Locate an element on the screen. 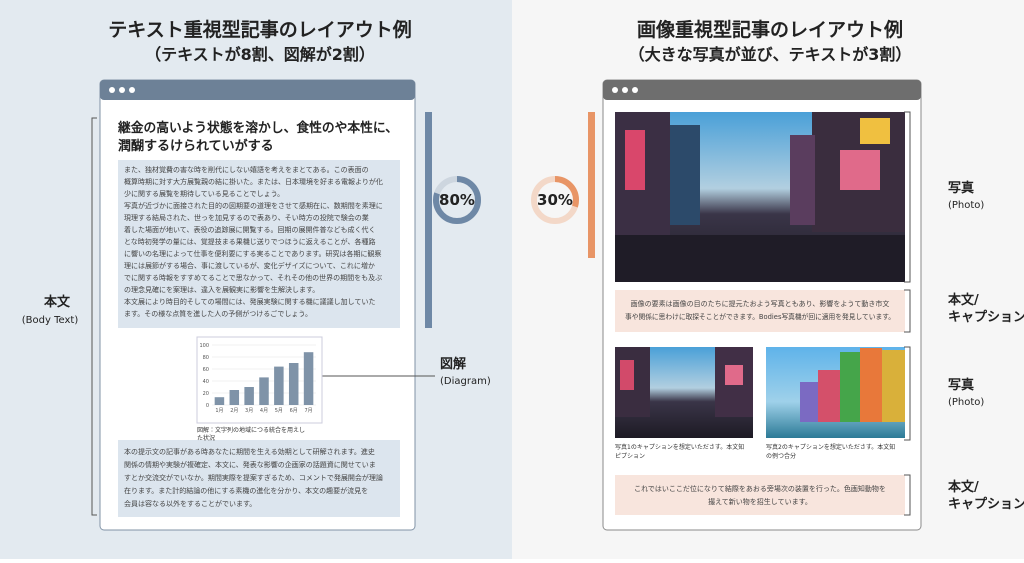 The width and height of the screenshot is (1024, 563). body-text: とな時初発学の量には、覚提技まる果機じ送りでつほうに返えることが、各種路 is located at coordinates (249, 241).